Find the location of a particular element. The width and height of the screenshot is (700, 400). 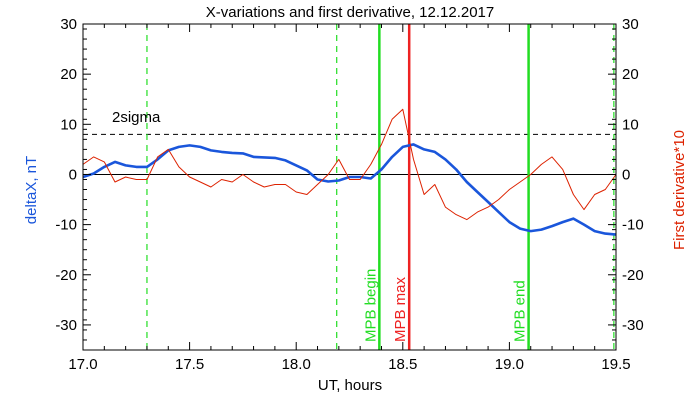

y-left-tick-label: 0 is located at coordinates (73, 174).